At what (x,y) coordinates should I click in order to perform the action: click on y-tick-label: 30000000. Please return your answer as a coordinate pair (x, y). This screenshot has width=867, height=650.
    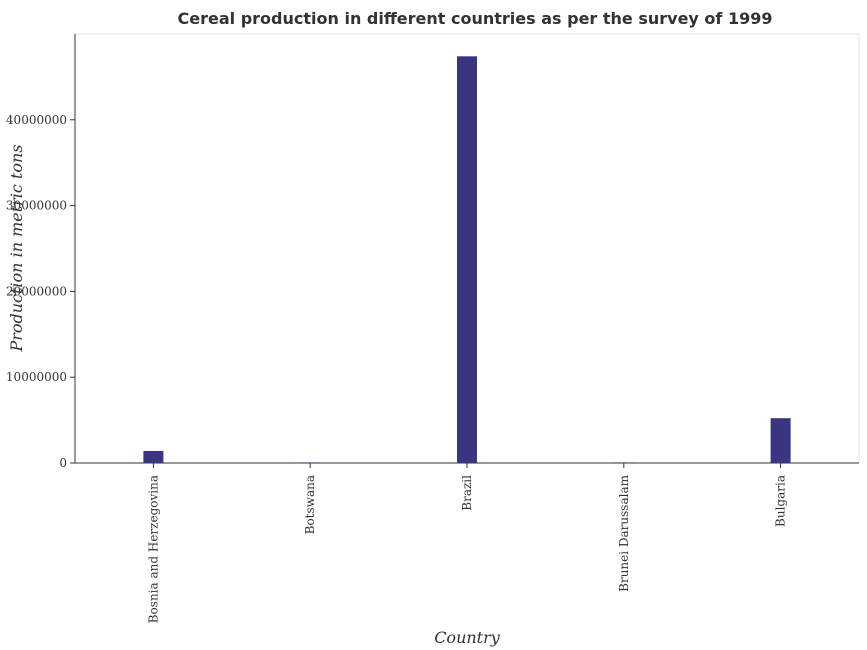
    Looking at the image, I should click on (36, 206).